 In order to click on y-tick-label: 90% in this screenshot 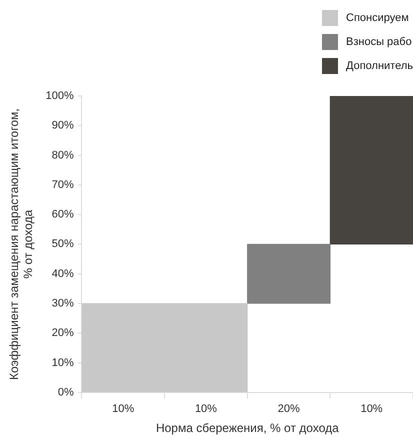, I will do `click(63, 126)`.